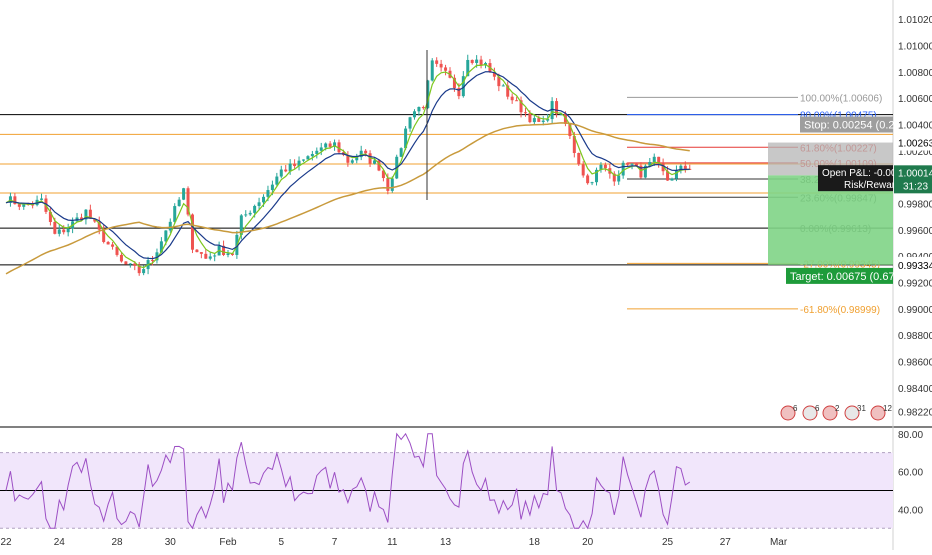 The width and height of the screenshot is (932, 555). What do you see at coordinates (588, 542) in the screenshot?
I see `x-tick-label: 20` at bounding box center [588, 542].